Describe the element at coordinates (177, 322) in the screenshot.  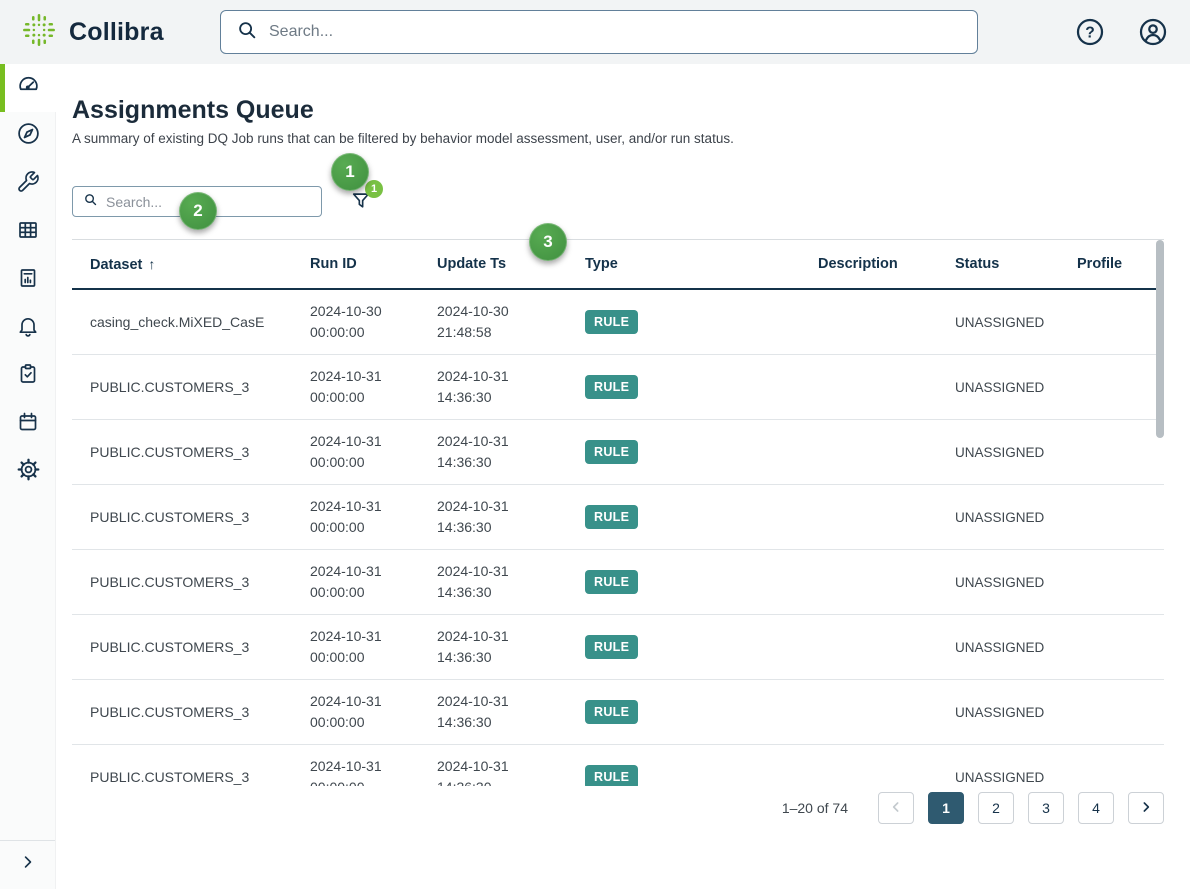
I see `dataset-cell: casing_check.MiXED_CasE` at that location.